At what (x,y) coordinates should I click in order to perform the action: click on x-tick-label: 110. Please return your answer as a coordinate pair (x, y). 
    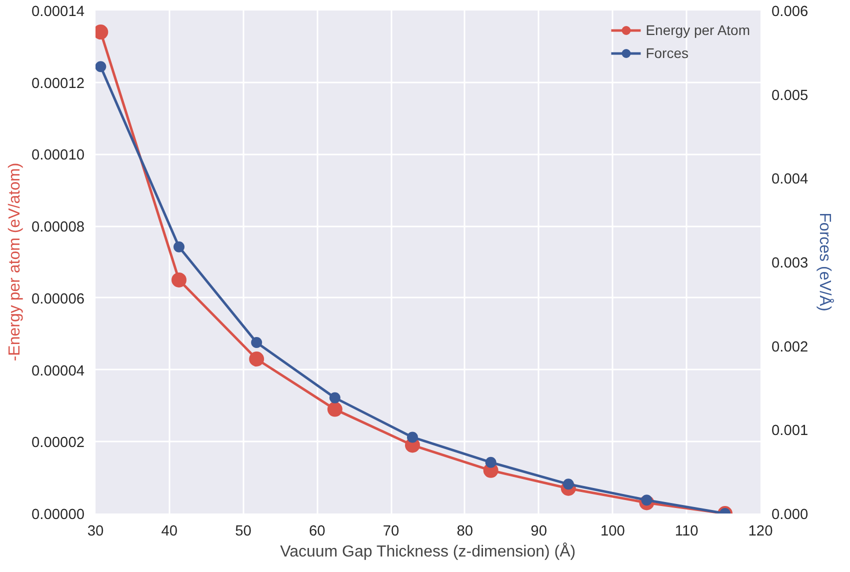
    Looking at the image, I should click on (686, 532).